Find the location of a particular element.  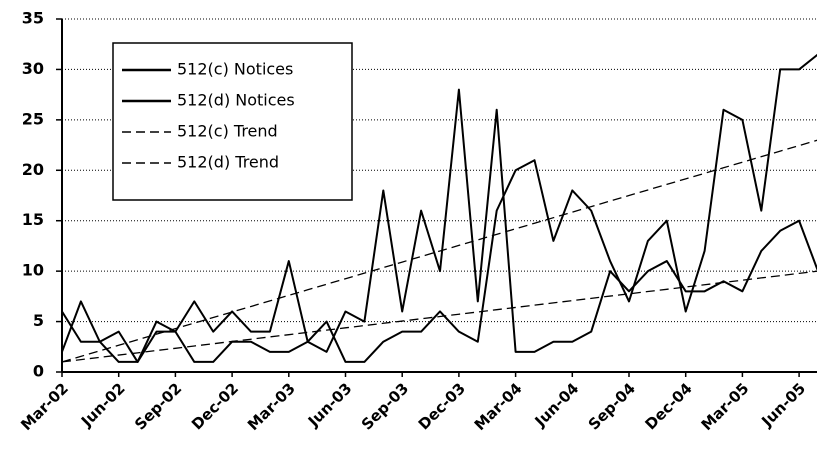

x-tick-label: Dec-04 is located at coordinates (669, 406).